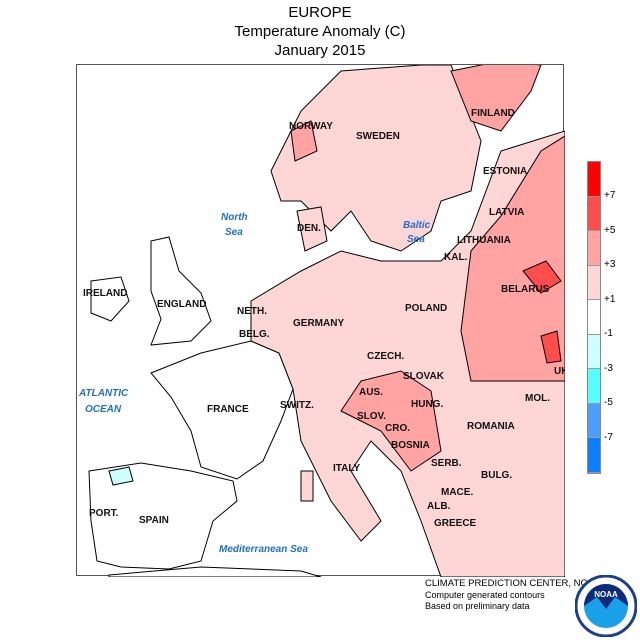  Describe the element at coordinates (234, 217) in the screenshot. I see `label-north-sea-1: North` at that location.